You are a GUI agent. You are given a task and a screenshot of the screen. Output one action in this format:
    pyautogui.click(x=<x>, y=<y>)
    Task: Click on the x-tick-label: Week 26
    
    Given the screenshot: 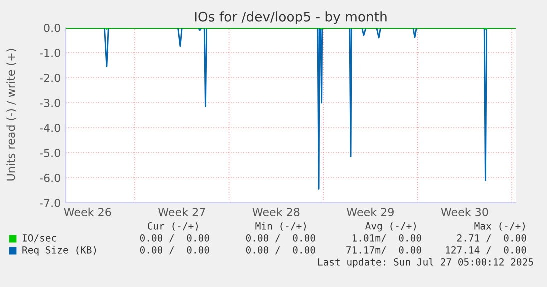 What is the action you would take?
    pyautogui.click(x=88, y=212)
    